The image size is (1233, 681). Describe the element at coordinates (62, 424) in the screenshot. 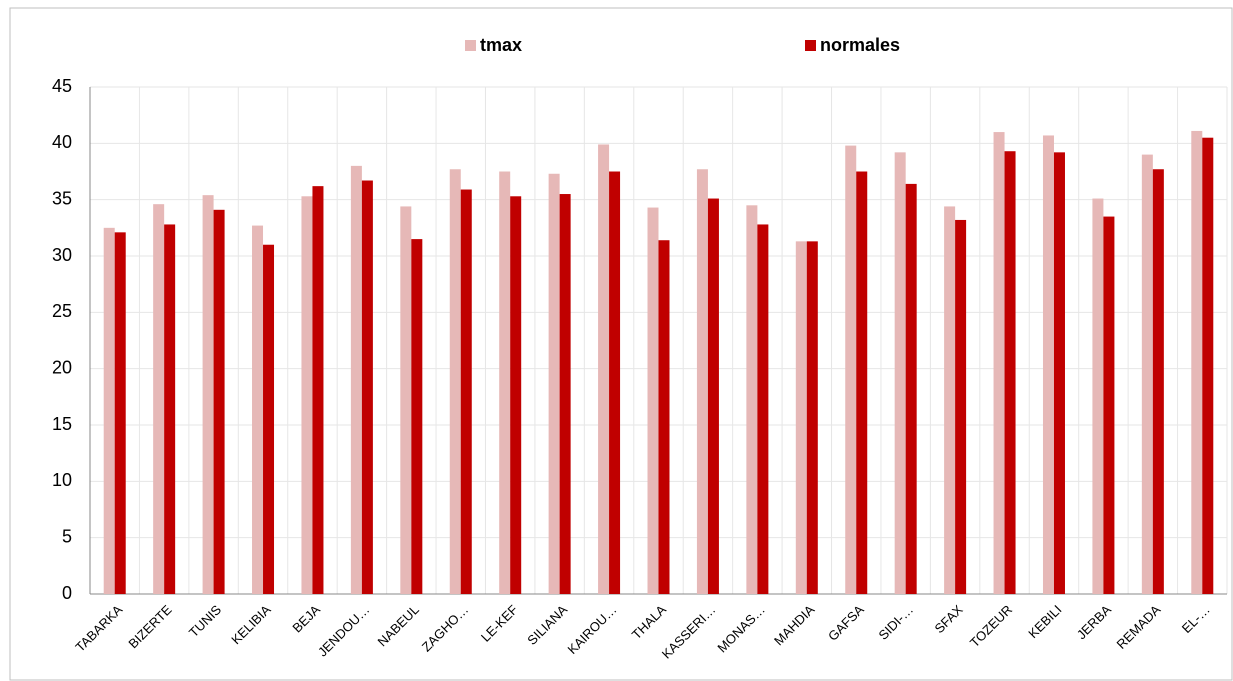

I see `y-tick-label: 15` at that location.